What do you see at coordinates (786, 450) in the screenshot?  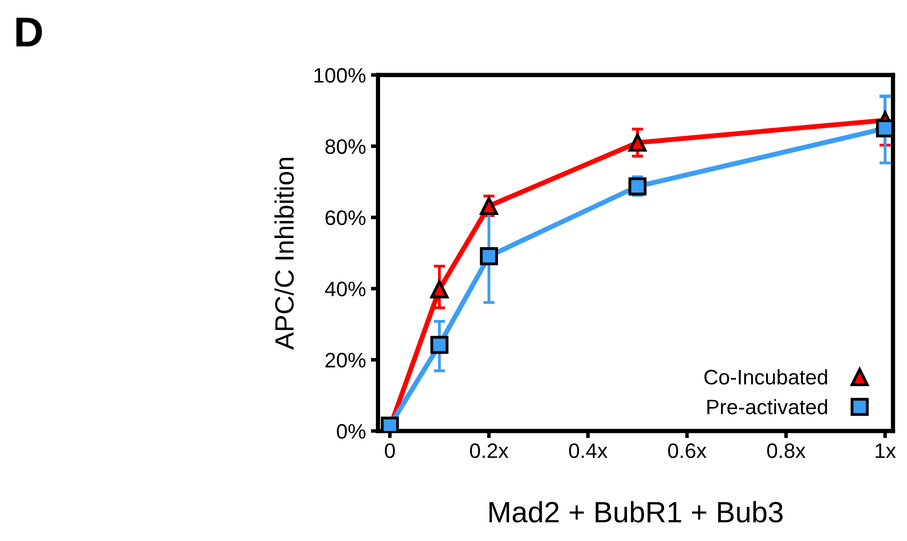 I see `x-tick-label: 0.8x` at bounding box center [786, 450].